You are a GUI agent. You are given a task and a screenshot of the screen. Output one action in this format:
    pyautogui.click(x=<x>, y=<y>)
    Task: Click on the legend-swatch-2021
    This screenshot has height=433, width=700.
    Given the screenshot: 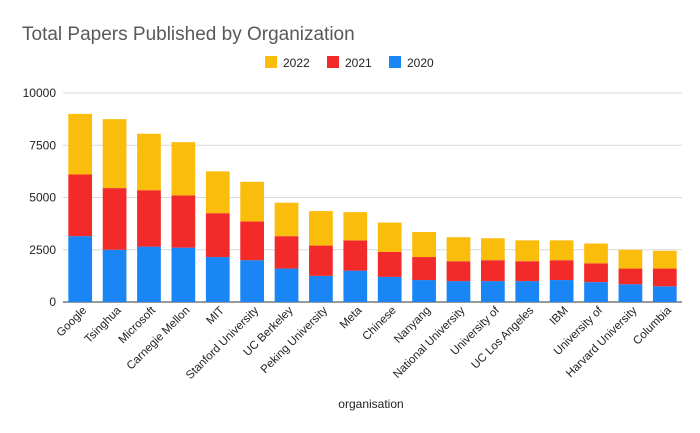 What is the action you would take?
    pyautogui.click(x=333, y=62)
    